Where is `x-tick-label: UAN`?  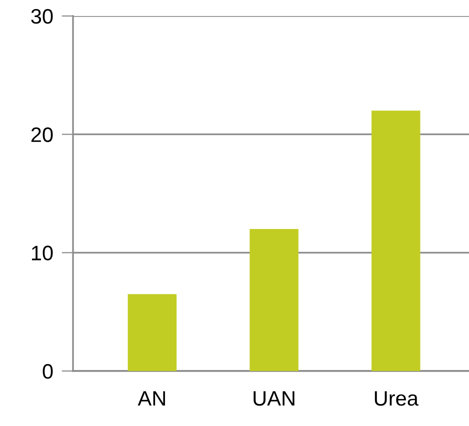
x-tick-label: UAN is located at coordinates (274, 398).